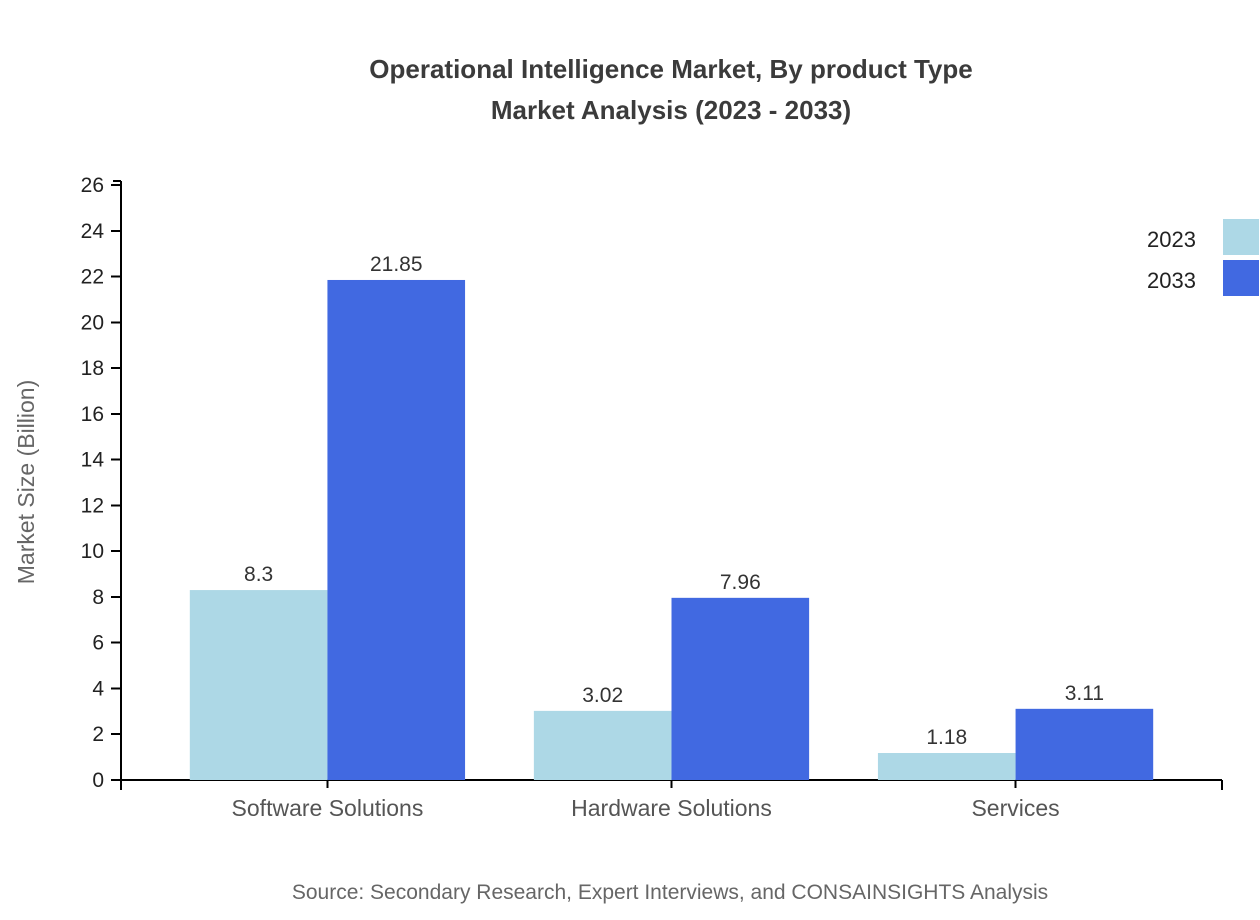  What do you see at coordinates (740, 582) in the screenshot?
I see `bar-value-label-2033-1: 7.96` at bounding box center [740, 582].